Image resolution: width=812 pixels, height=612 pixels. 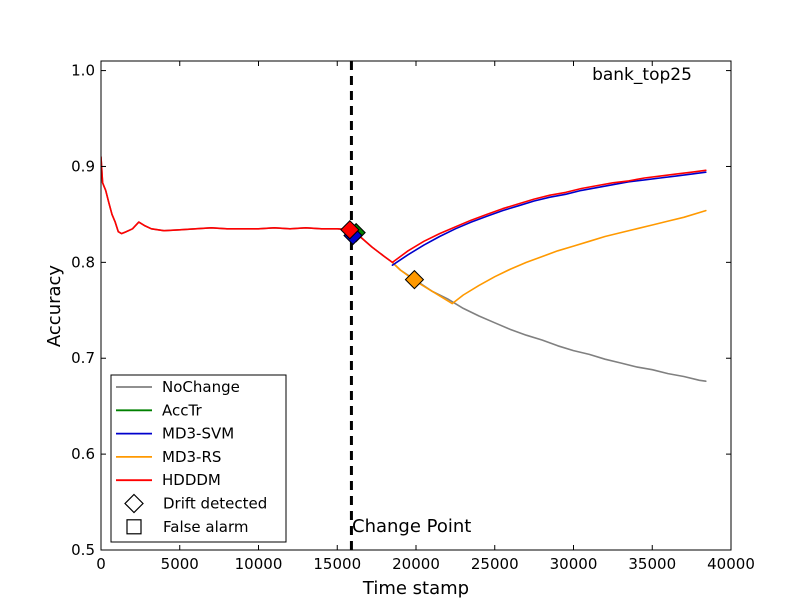 What do you see at coordinates (495, 564) in the screenshot?
I see `x-tick-label: 25000` at bounding box center [495, 564].